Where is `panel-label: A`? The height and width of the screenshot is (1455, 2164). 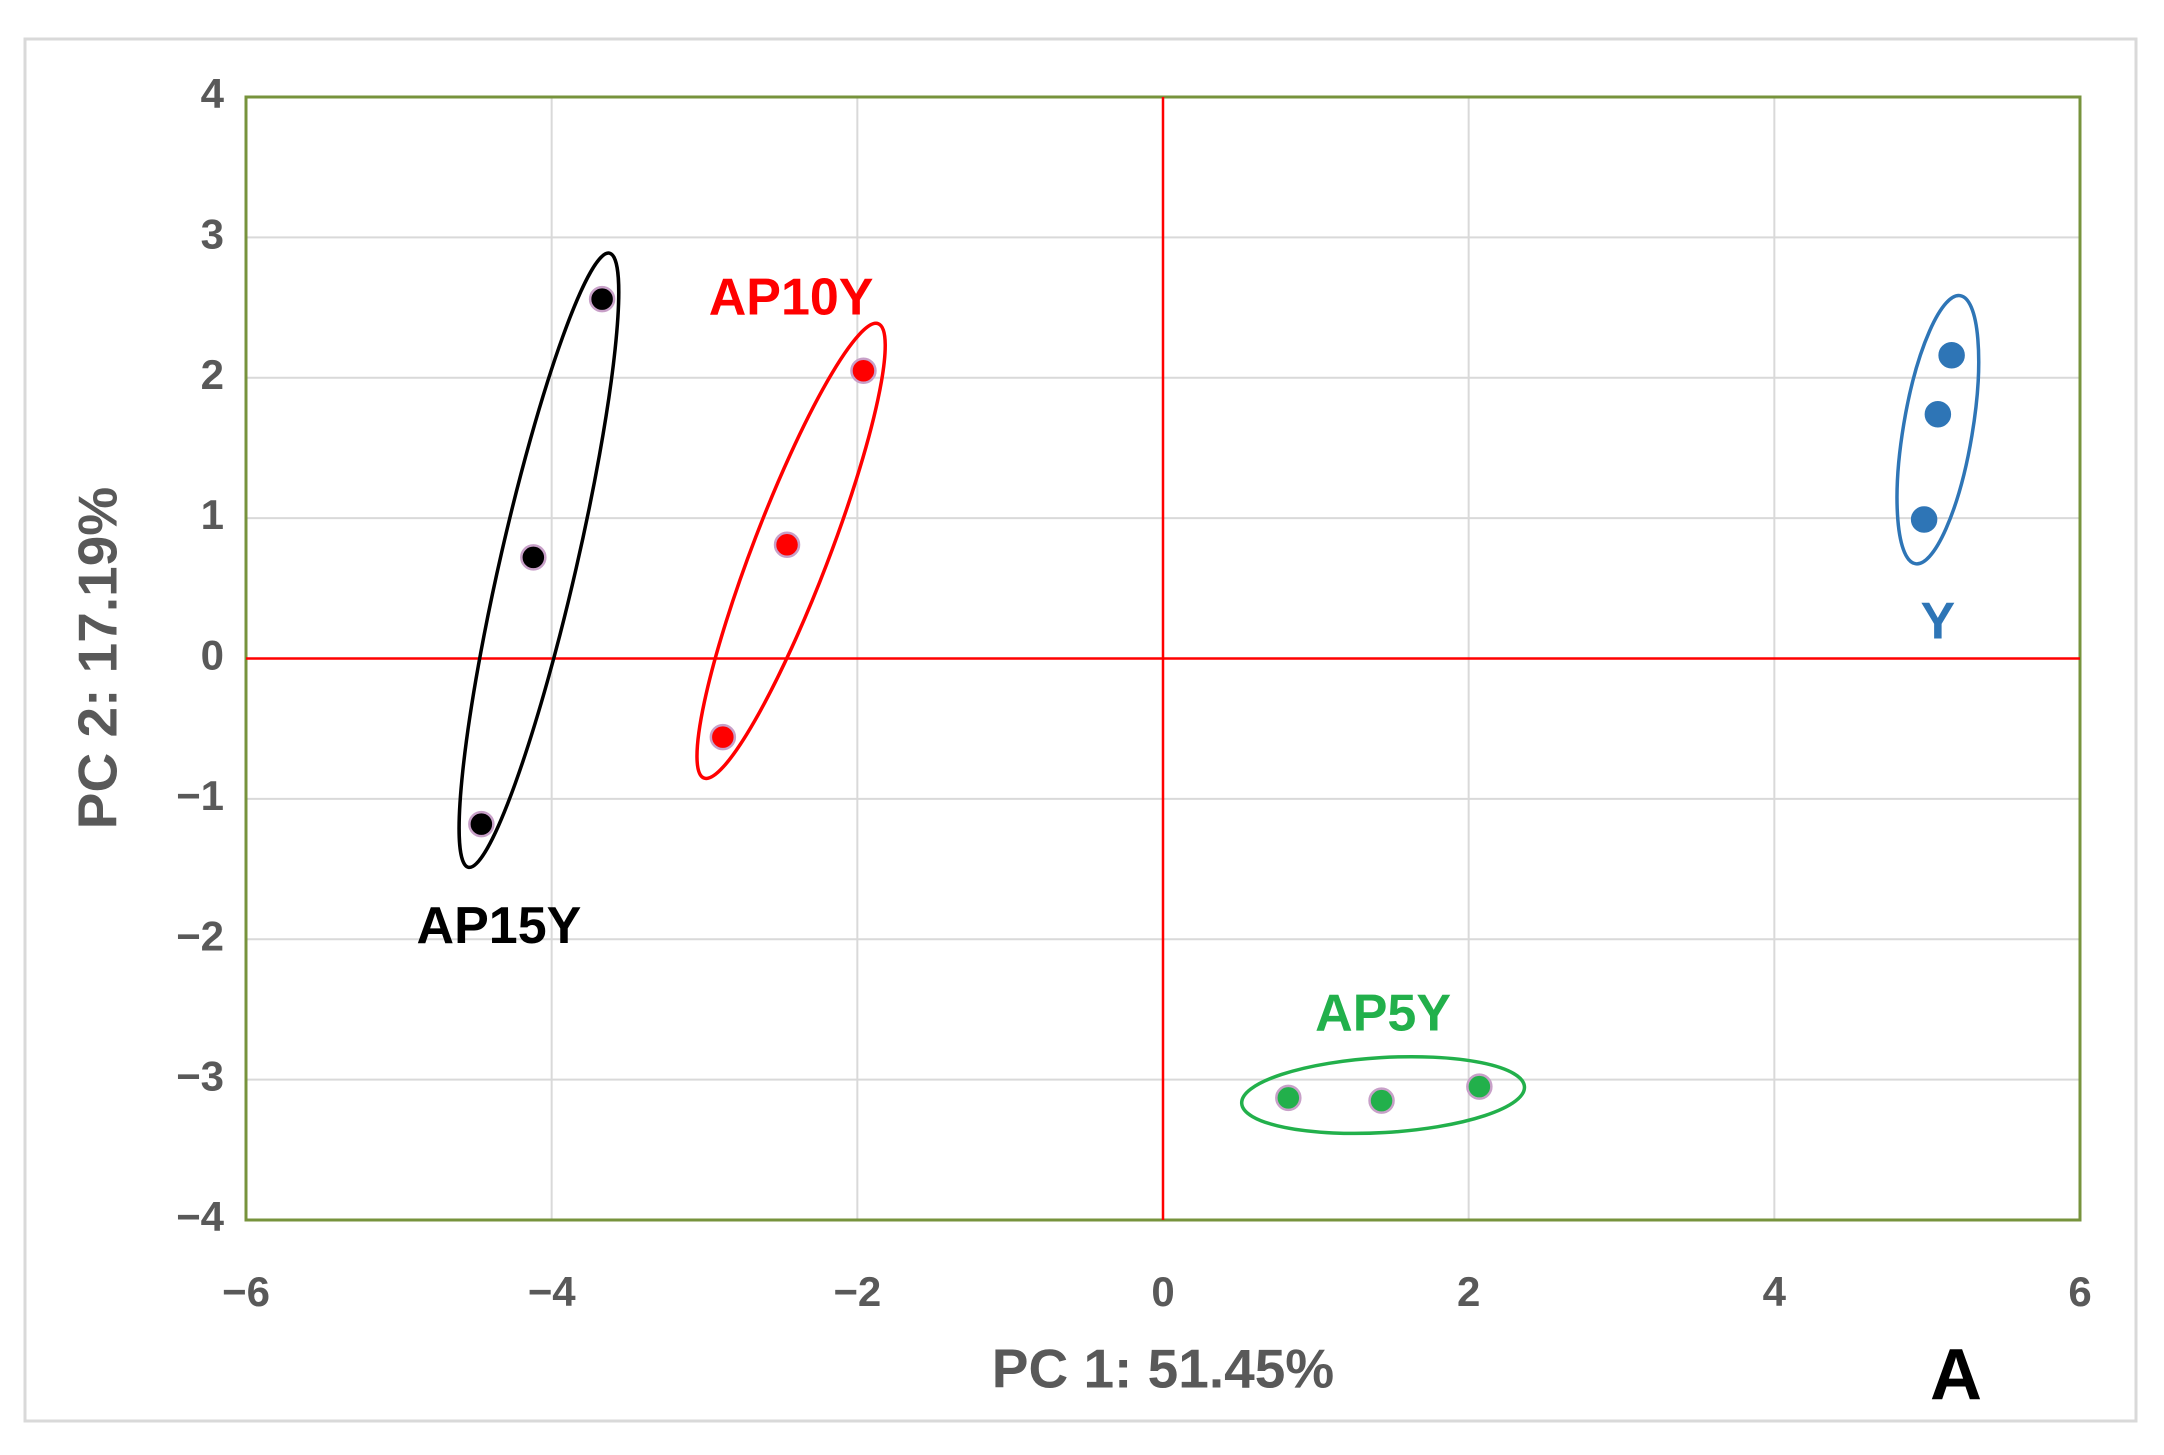
panel-label: A is located at coordinates (1956, 1375).